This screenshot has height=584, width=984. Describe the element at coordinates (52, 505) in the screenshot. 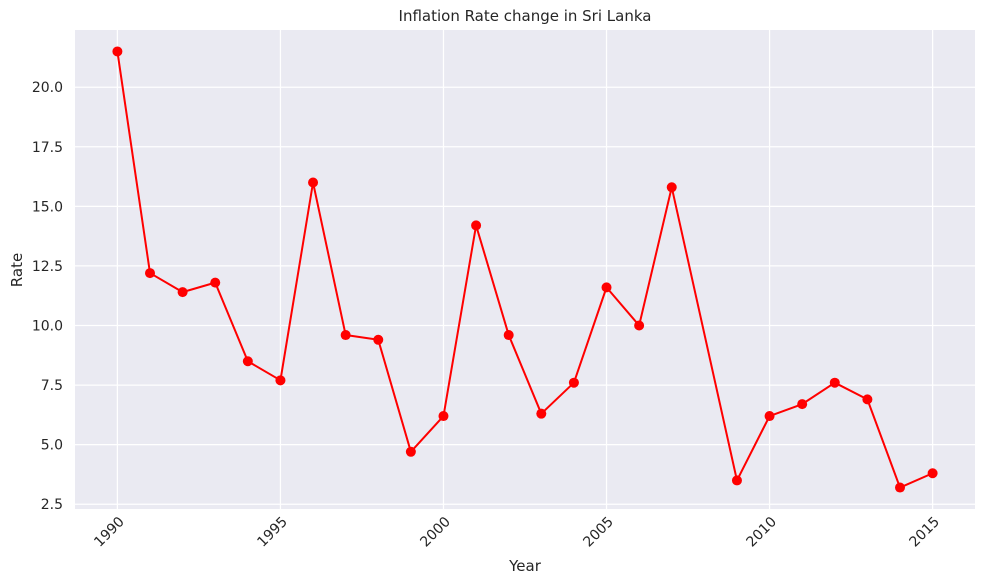

I see `y-tick-label: 2.5` at that location.